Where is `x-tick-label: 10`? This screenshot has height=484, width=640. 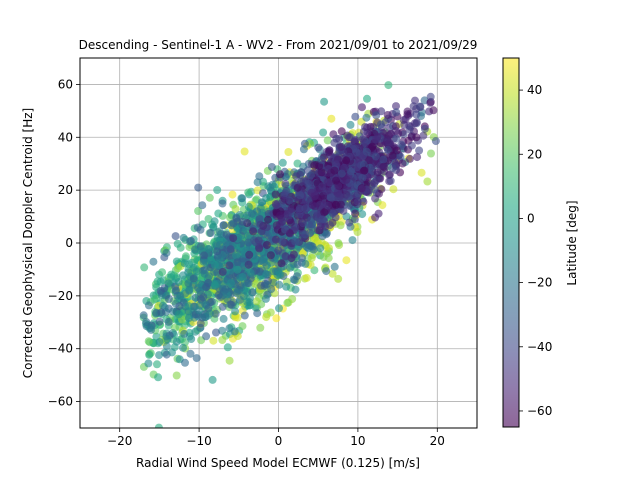
x-tick-label: 10 is located at coordinates (357, 441).